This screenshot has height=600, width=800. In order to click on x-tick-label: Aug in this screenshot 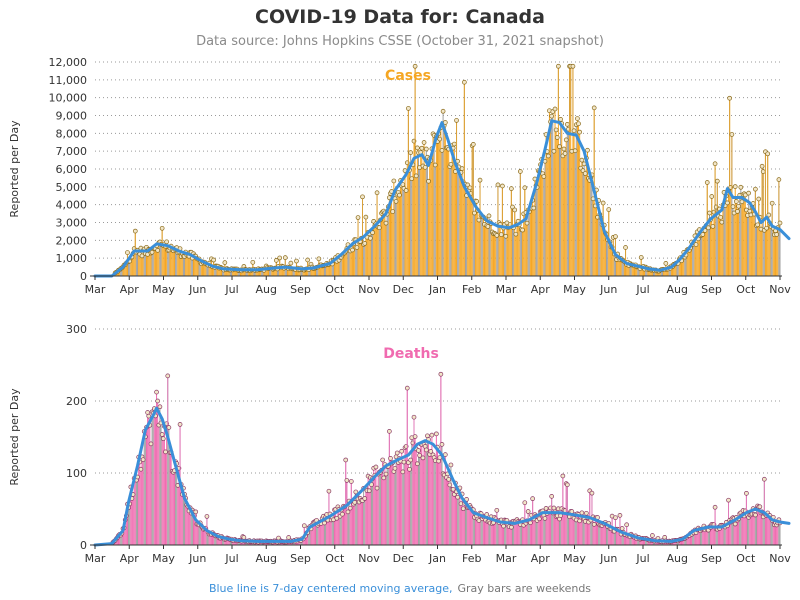, I will do `click(677, 558)`.